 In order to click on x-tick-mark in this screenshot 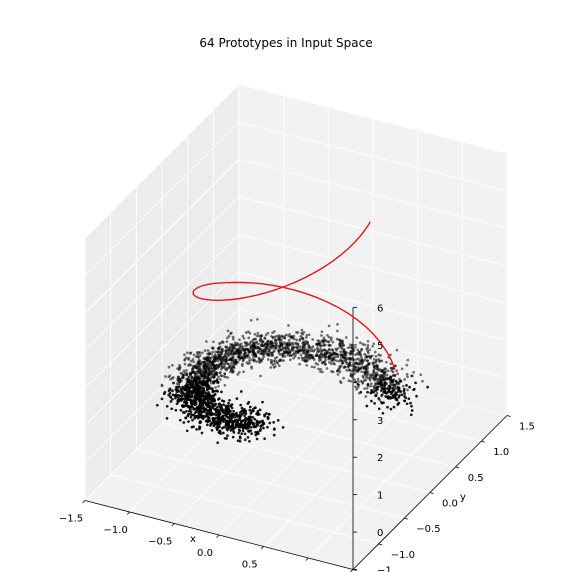, I will do `click(262, 548)`.